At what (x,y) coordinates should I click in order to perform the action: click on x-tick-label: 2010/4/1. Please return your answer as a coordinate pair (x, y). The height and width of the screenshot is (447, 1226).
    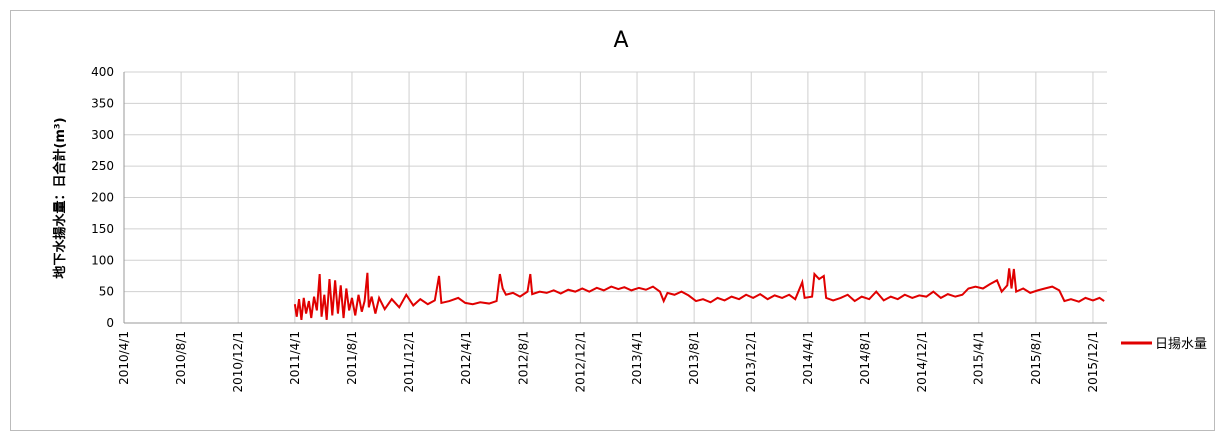
    Looking at the image, I should click on (124, 358).